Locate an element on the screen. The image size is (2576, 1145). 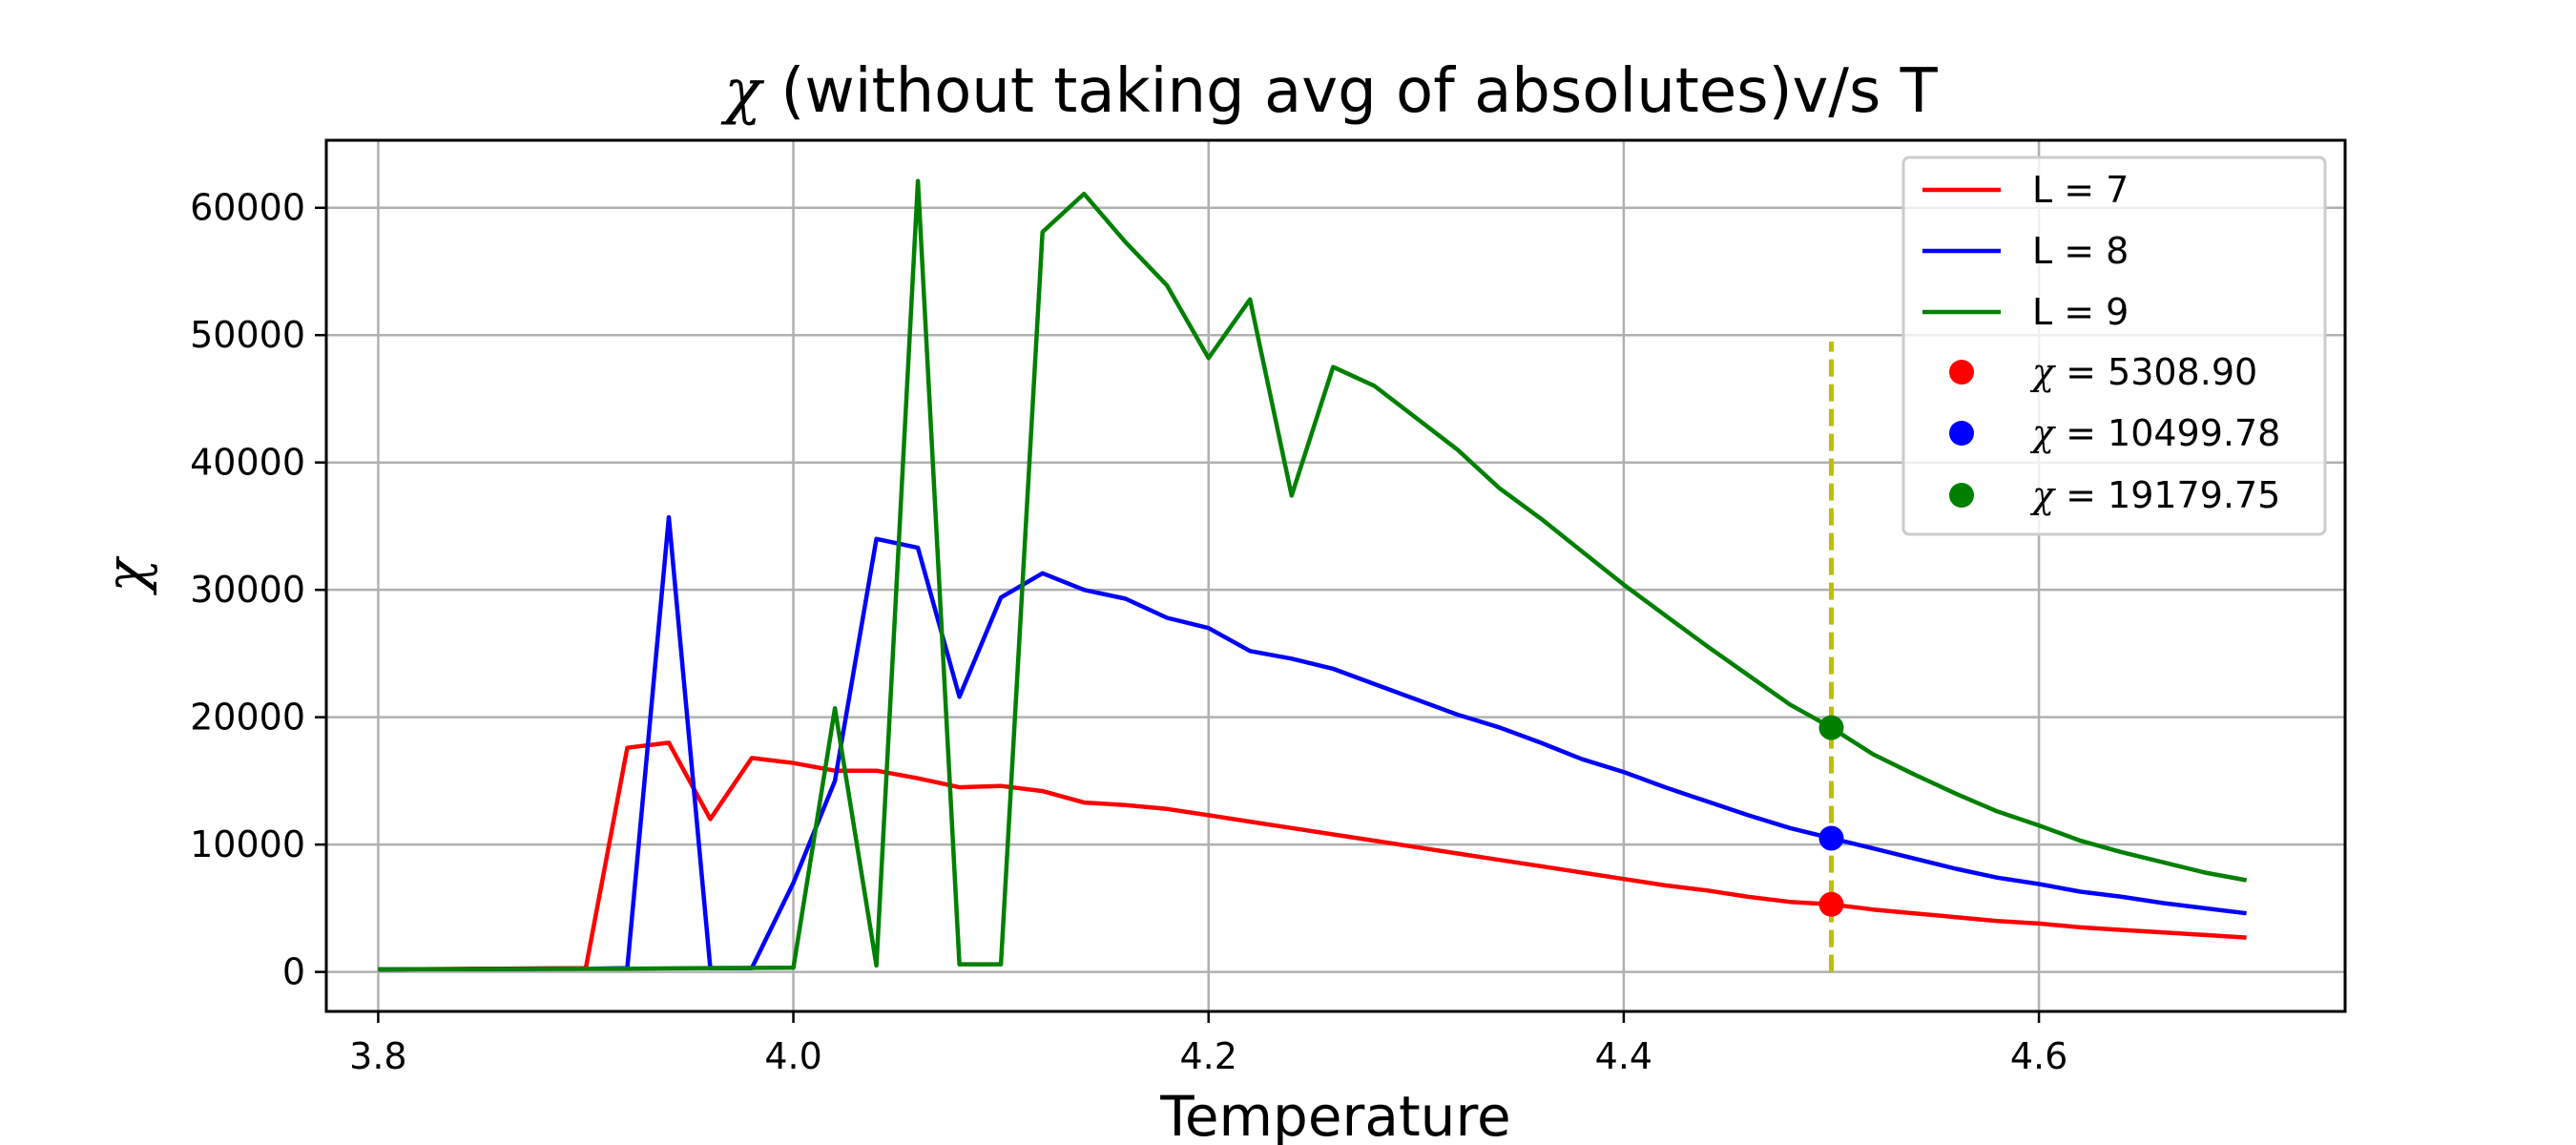
y-tick-label: 60000 is located at coordinates (247, 208).